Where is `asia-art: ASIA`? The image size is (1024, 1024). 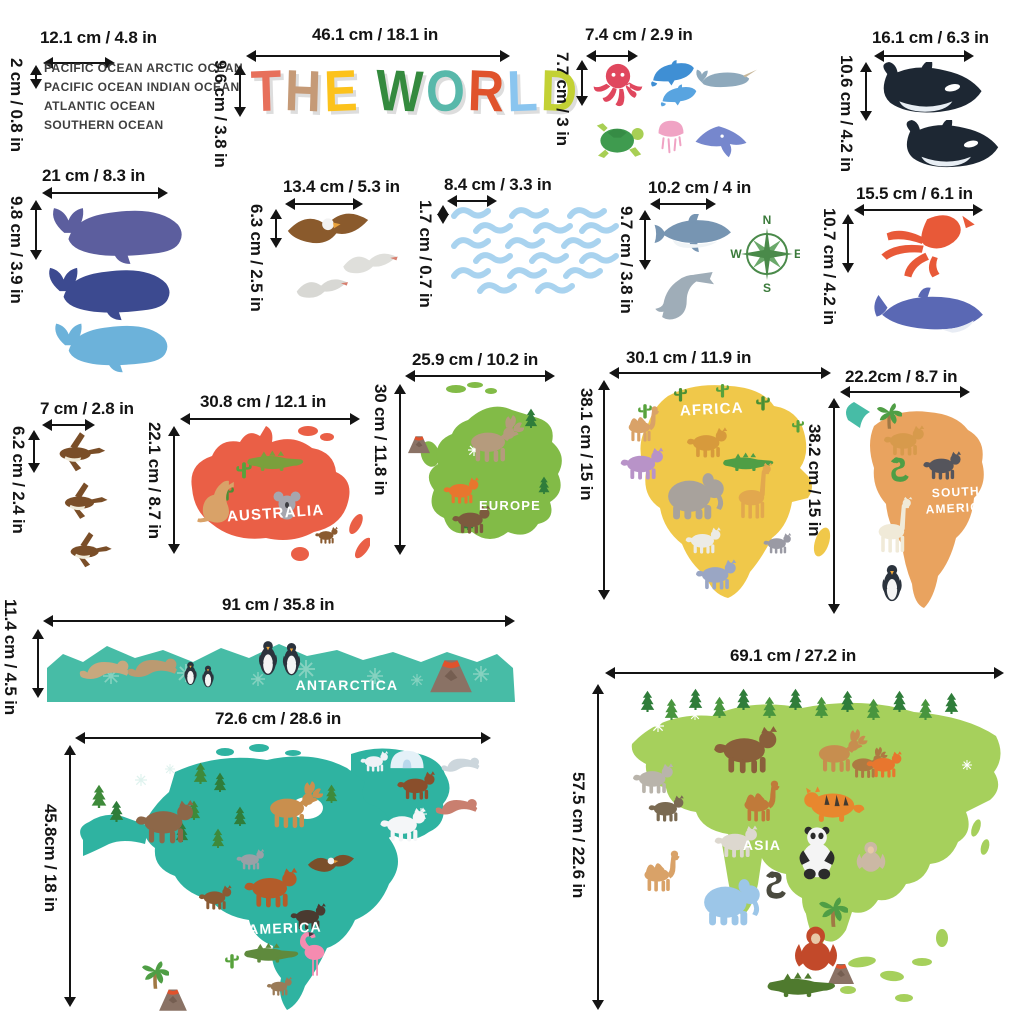
asia-art: ASIA is located at coordinates (816, 845).